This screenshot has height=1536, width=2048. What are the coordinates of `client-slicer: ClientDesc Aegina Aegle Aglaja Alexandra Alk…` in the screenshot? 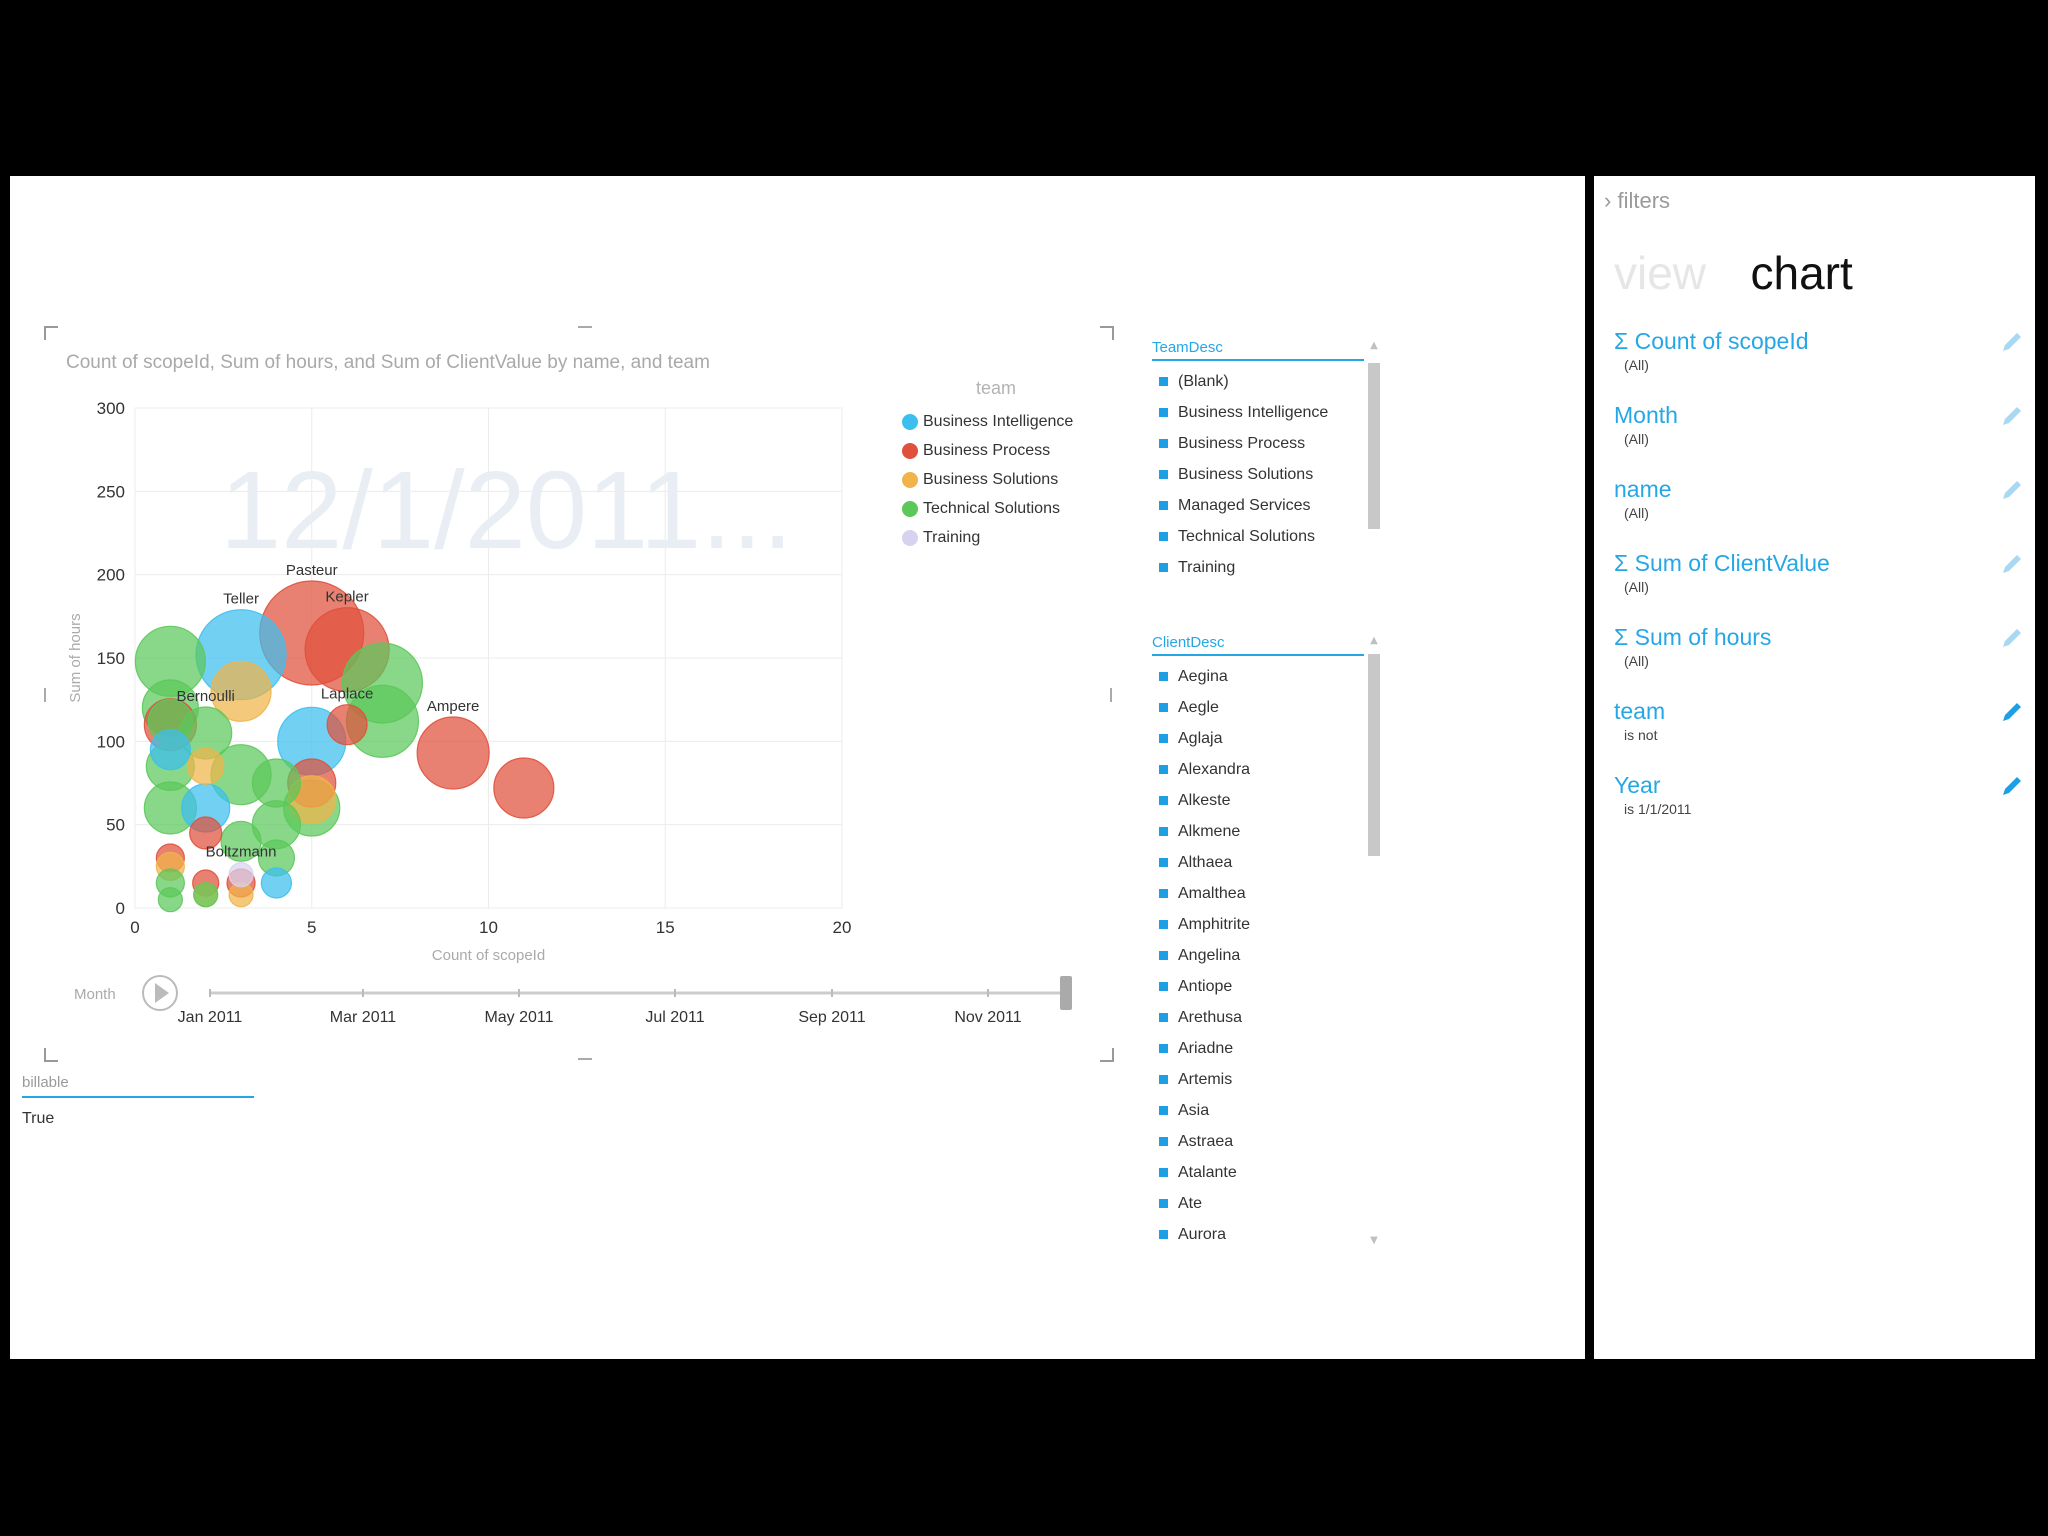 It's located at (1258, 942).